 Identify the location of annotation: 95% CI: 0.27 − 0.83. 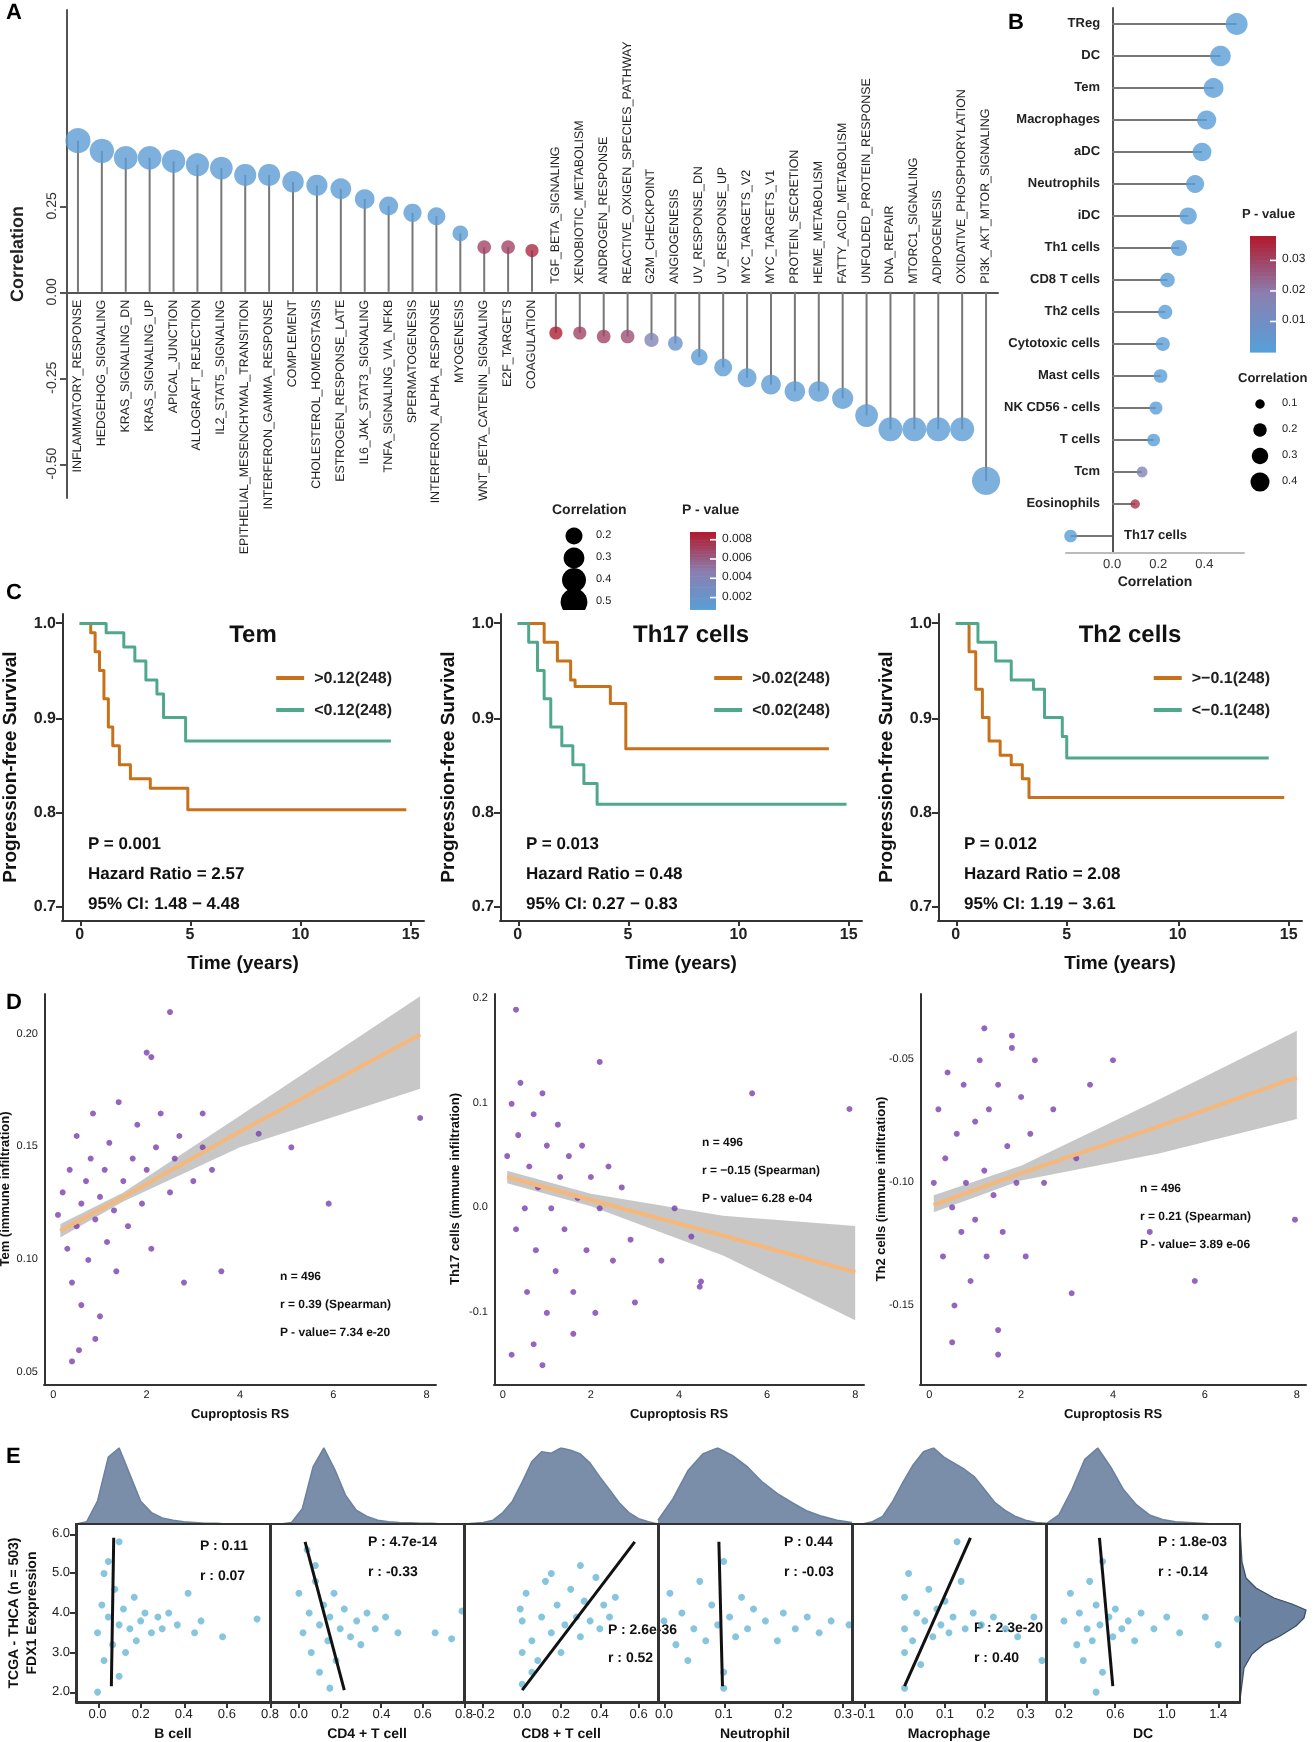
(602, 903).